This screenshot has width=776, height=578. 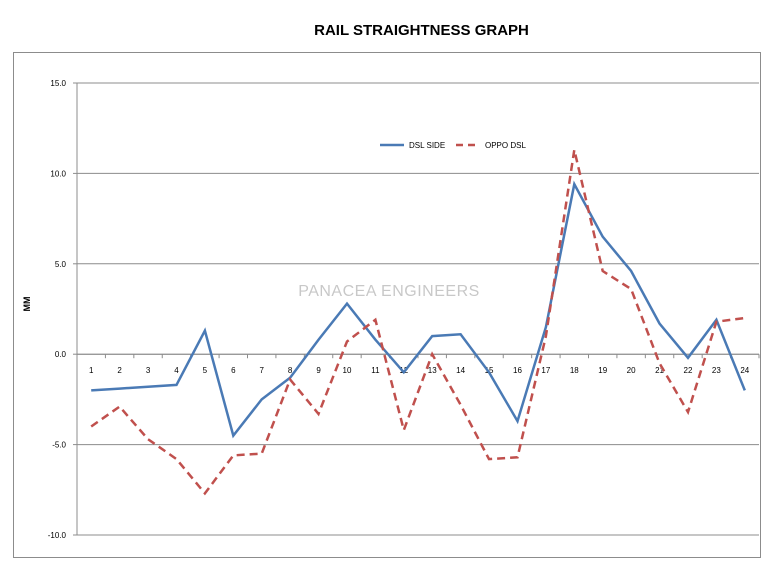 What do you see at coordinates (453, 145) in the screenshot?
I see `legend: DSL SIDE OPPO DSL` at bounding box center [453, 145].